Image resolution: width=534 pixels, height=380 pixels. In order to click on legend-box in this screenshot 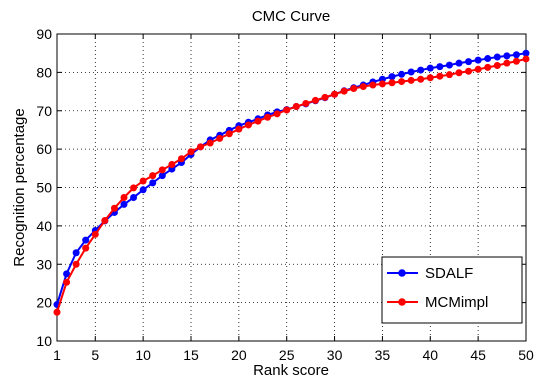, I will do `click(452, 290)`.